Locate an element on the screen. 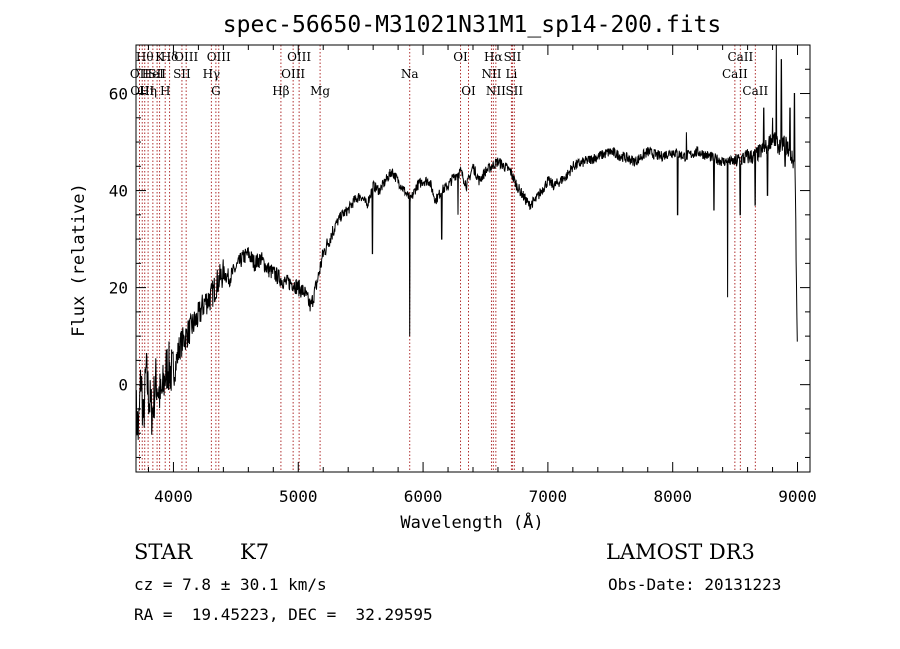 Image resolution: width=900 pixels, height=649 pixels. line-label-12: G is located at coordinates (216, 91).